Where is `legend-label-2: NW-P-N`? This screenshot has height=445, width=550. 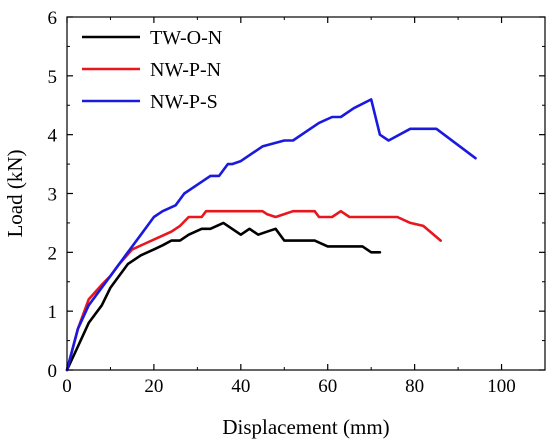 legend-label-2: NW-P-N is located at coordinates (185, 70).